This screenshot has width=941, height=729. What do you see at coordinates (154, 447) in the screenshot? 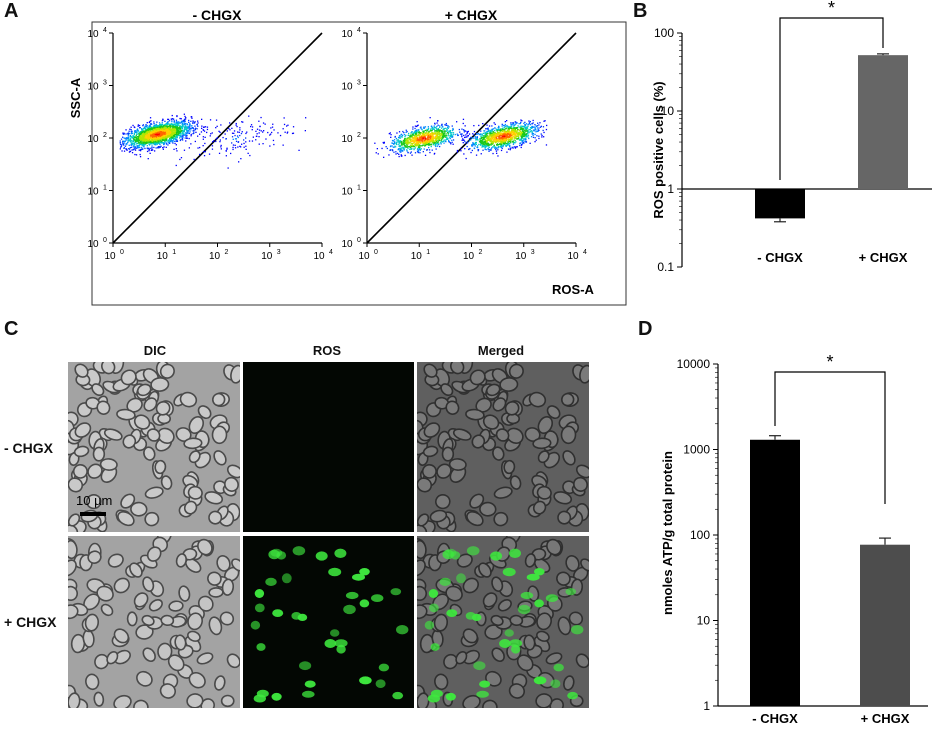
I see `image-dic-minus-chgx: 10 µm` at bounding box center [154, 447].